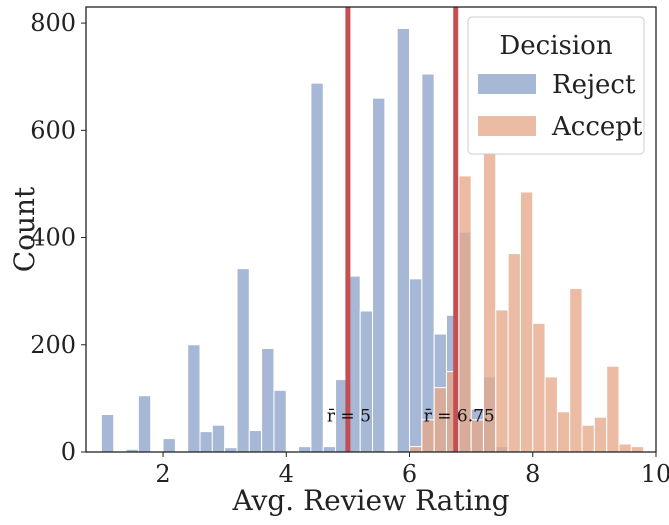 The image size is (669, 525). What do you see at coordinates (370, 500) in the screenshot?
I see `x-axis-label: Avg. Review Rating` at bounding box center [370, 500].